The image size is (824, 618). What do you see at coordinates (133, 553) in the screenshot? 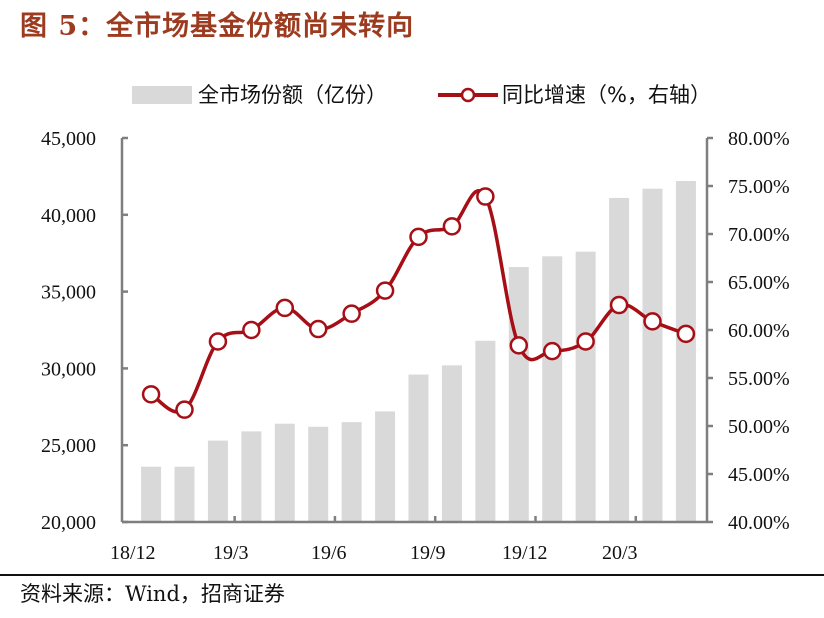
I see `x-axis-tick-label: 18/12` at bounding box center [133, 553].